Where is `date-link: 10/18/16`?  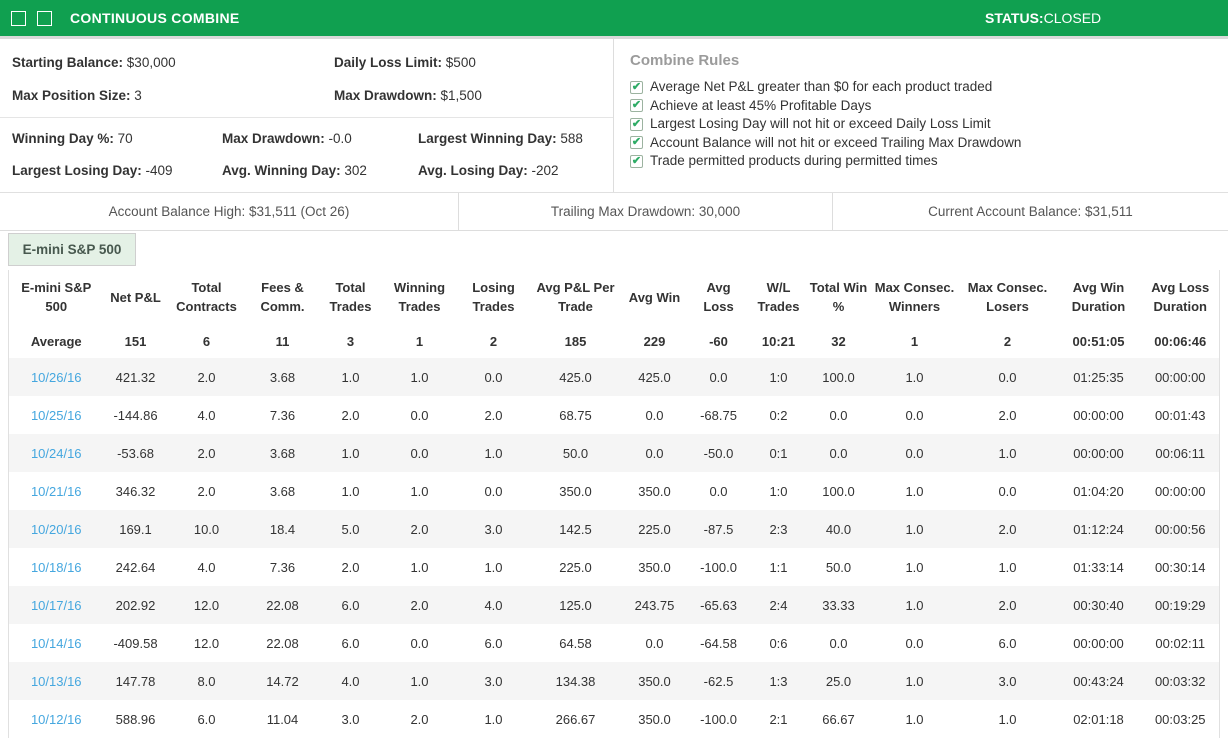 date-link: 10/18/16 is located at coordinates (56, 567).